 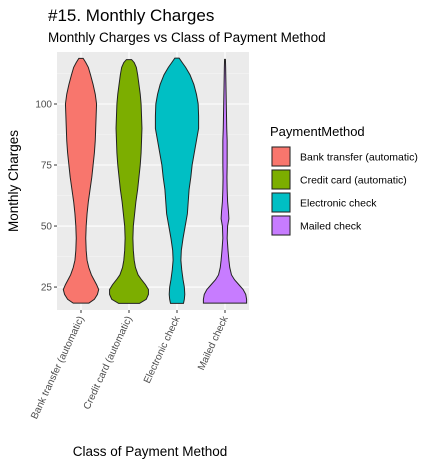 What do you see at coordinates (129, 181) in the screenshot?
I see `violin-credit-card-automatic` at bounding box center [129, 181].